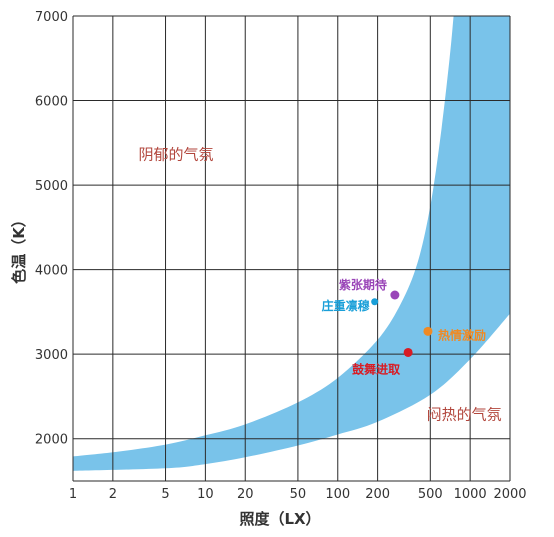 The image size is (554, 537). Describe the element at coordinates (298, 494) in the screenshot. I see `x-tick-label-50: 50` at that location.